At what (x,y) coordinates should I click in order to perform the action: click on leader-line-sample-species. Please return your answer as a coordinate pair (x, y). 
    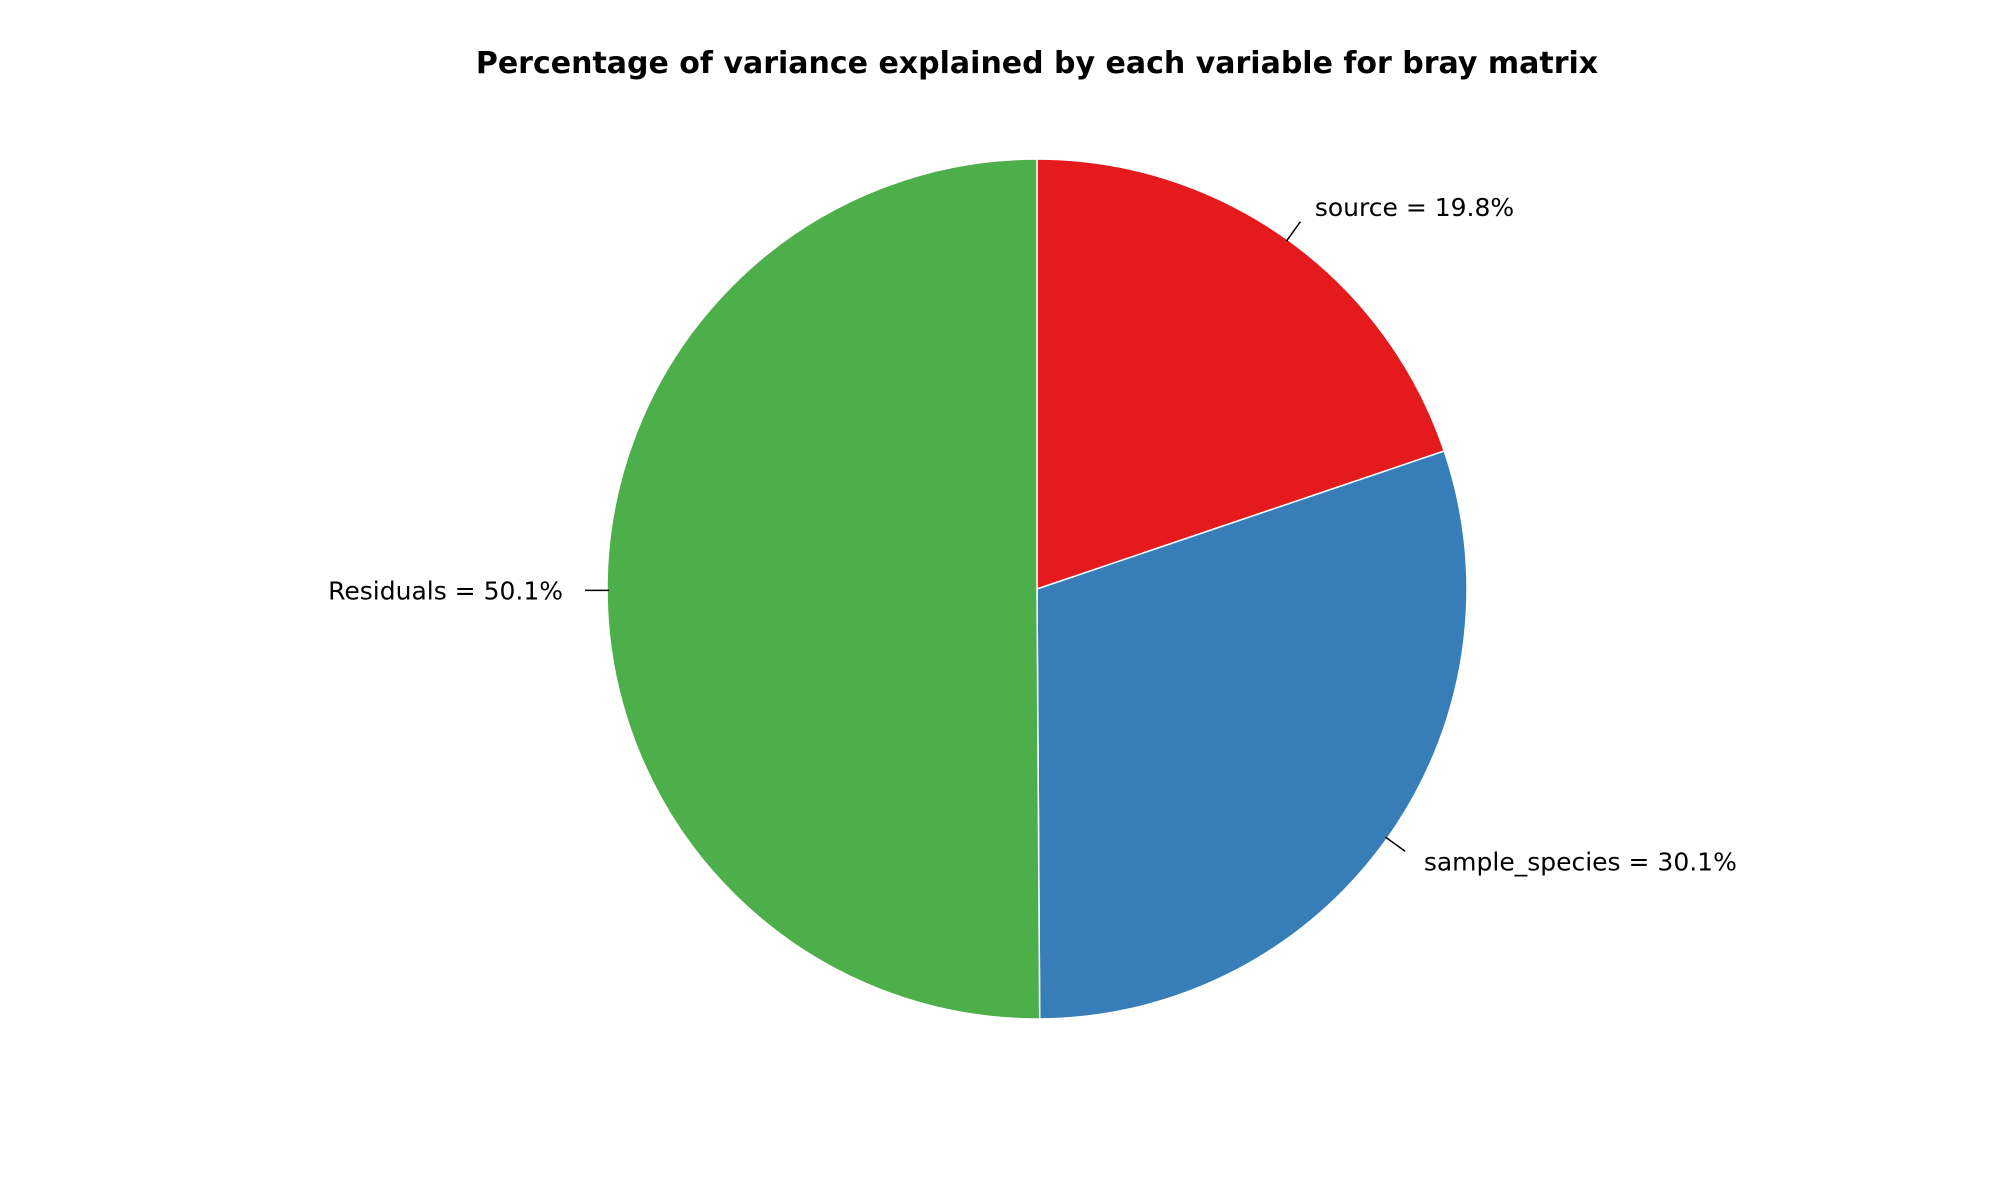
    Looking at the image, I should click on (1395, 844).